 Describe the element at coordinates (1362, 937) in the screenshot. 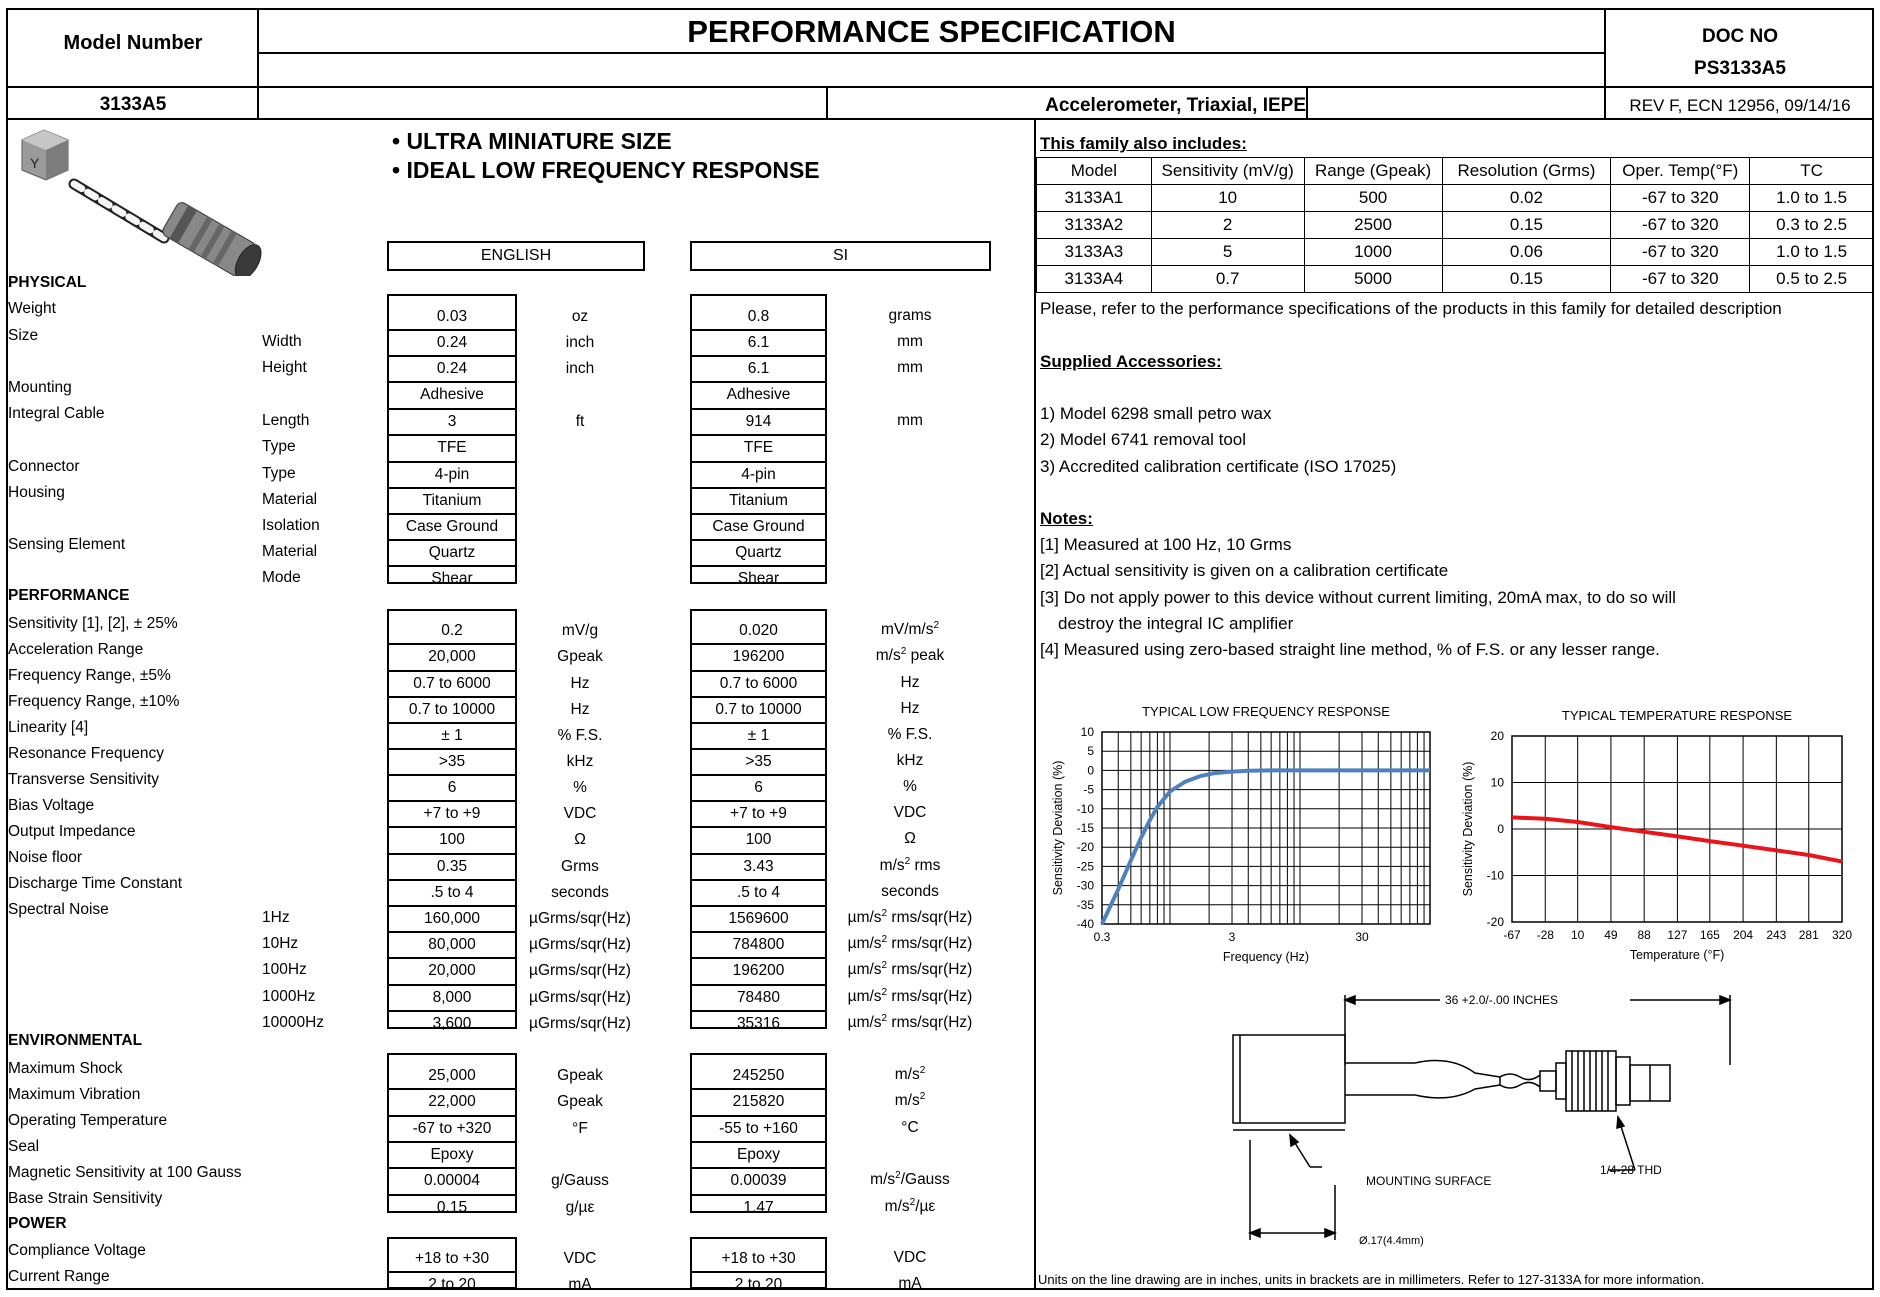

I see `x-tick-label: 30` at that location.